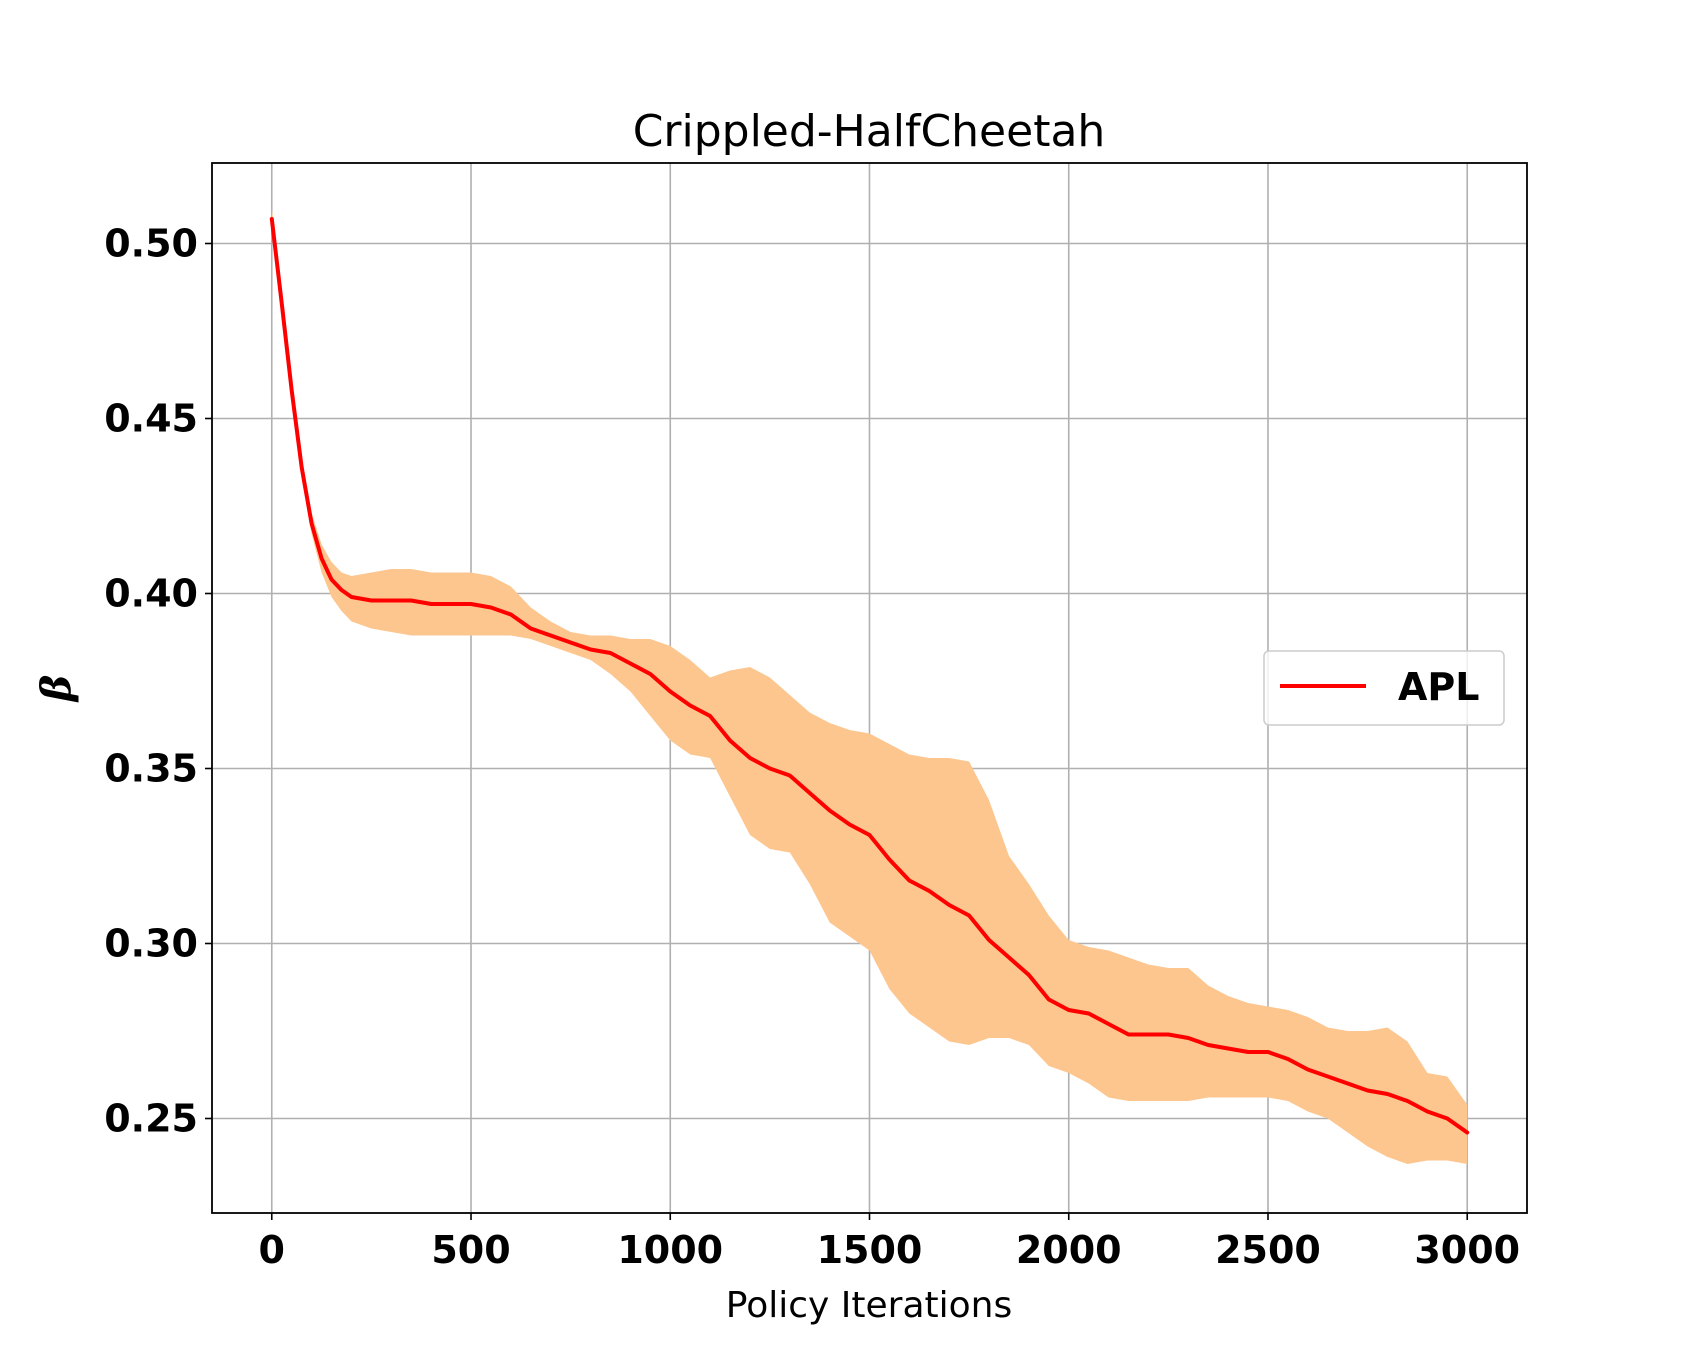 The width and height of the screenshot is (1682, 1352). What do you see at coordinates (1069, 1250) in the screenshot?
I see `x-tick-label: 2000` at bounding box center [1069, 1250].